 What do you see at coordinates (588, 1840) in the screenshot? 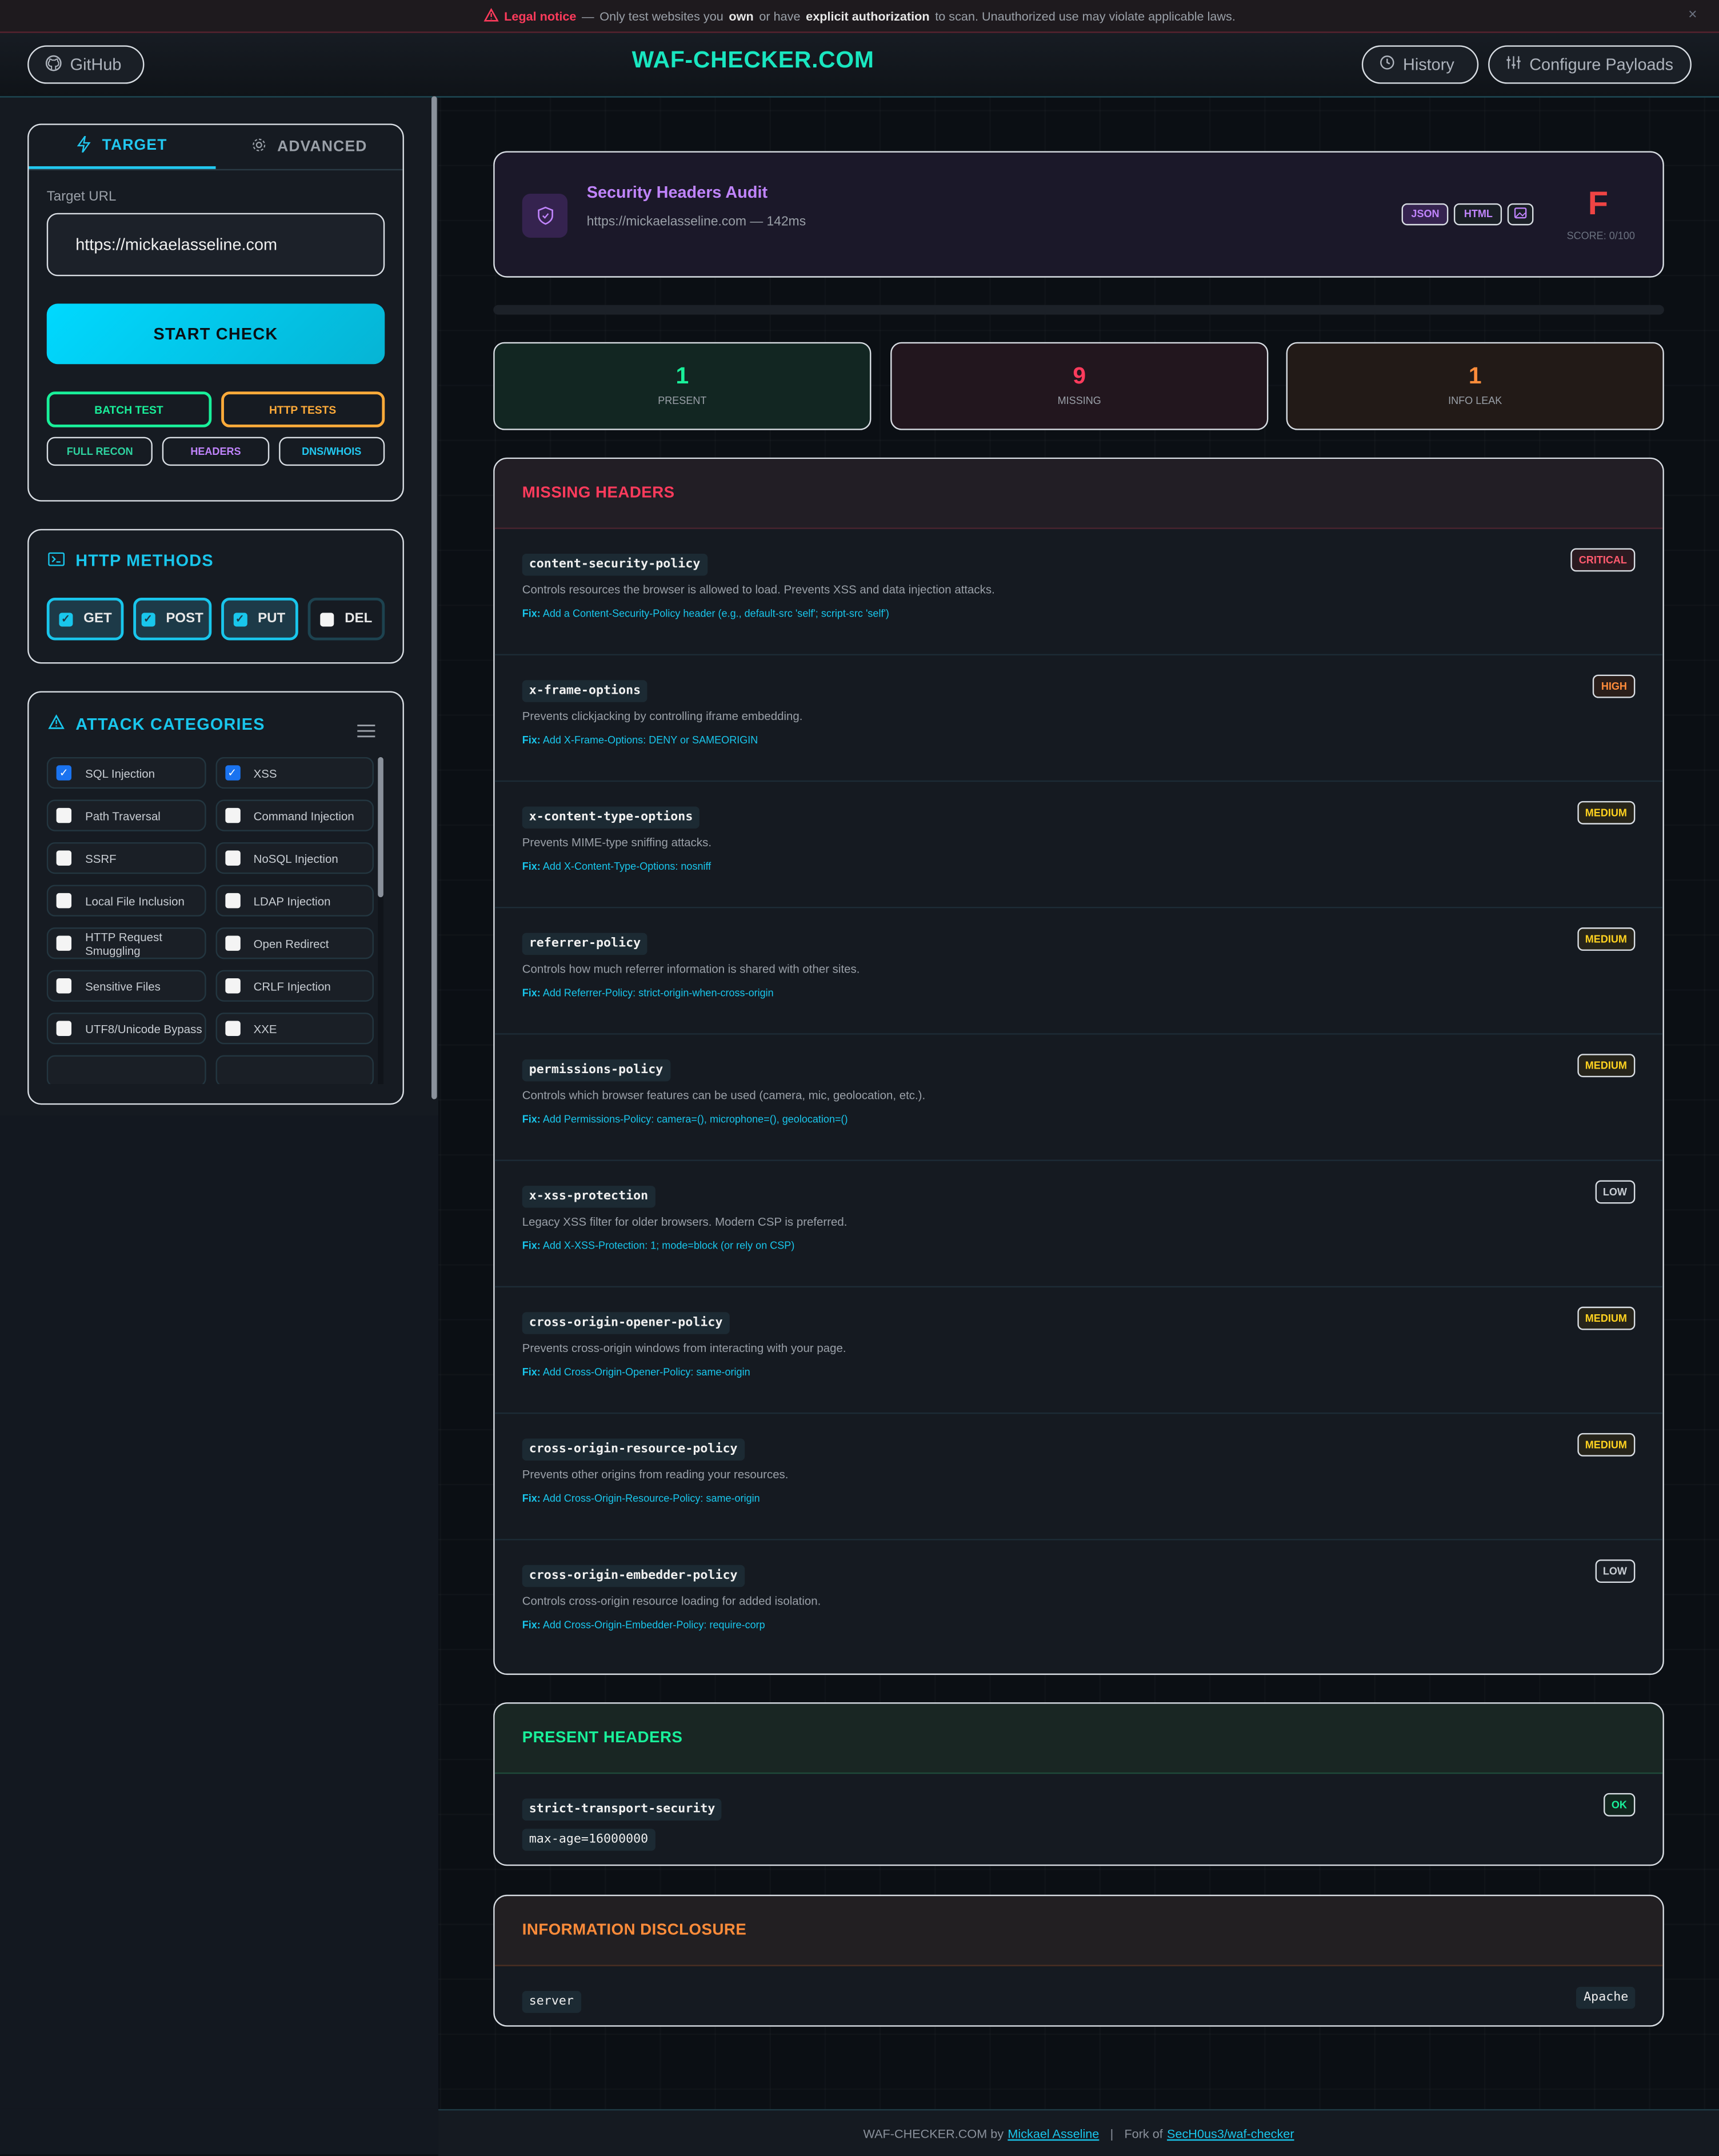
I see `header-value: max-age=16000000` at bounding box center [588, 1840].